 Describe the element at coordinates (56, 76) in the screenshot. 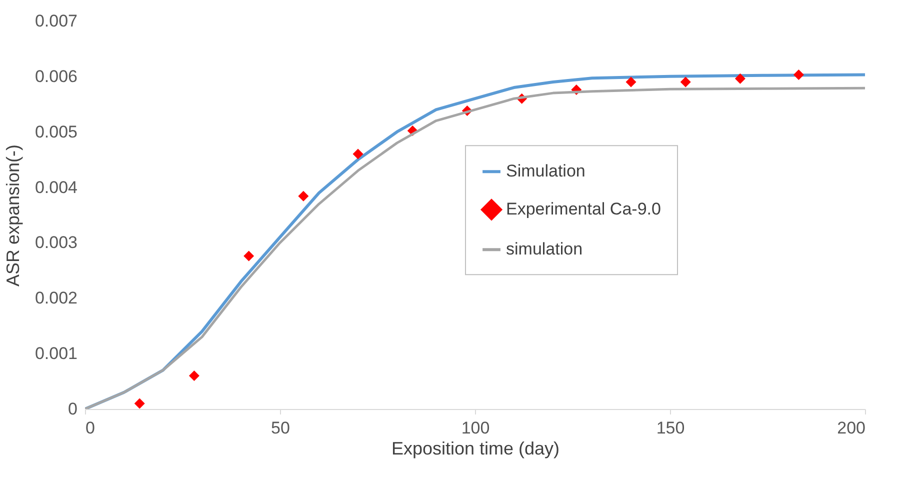

I see `y-tick-label: 0.006` at that location.